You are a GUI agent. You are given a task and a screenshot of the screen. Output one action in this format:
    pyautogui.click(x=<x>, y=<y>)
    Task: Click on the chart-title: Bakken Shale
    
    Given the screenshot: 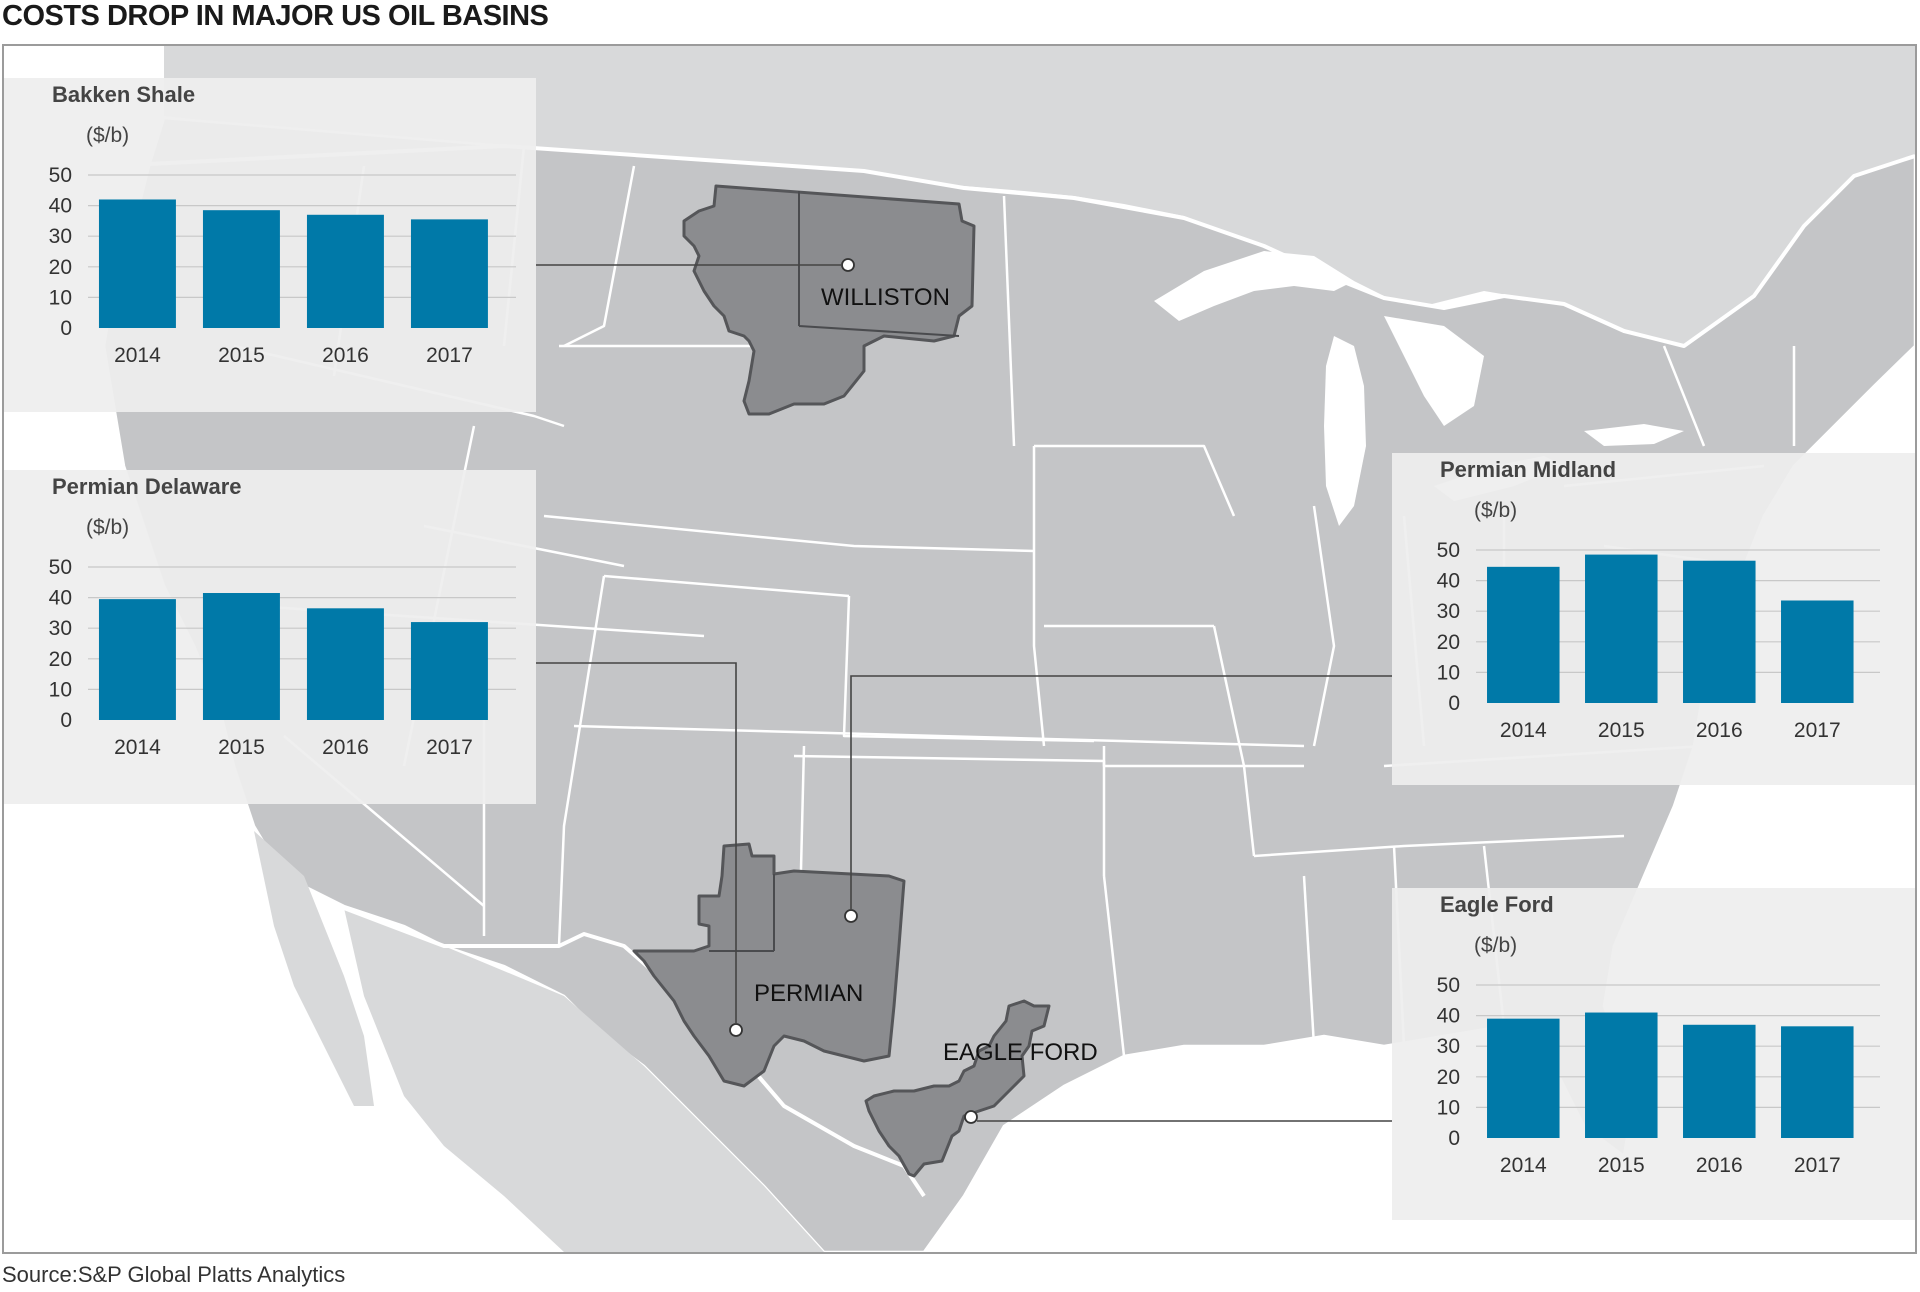 What is the action you would take?
    pyautogui.click(x=123, y=94)
    